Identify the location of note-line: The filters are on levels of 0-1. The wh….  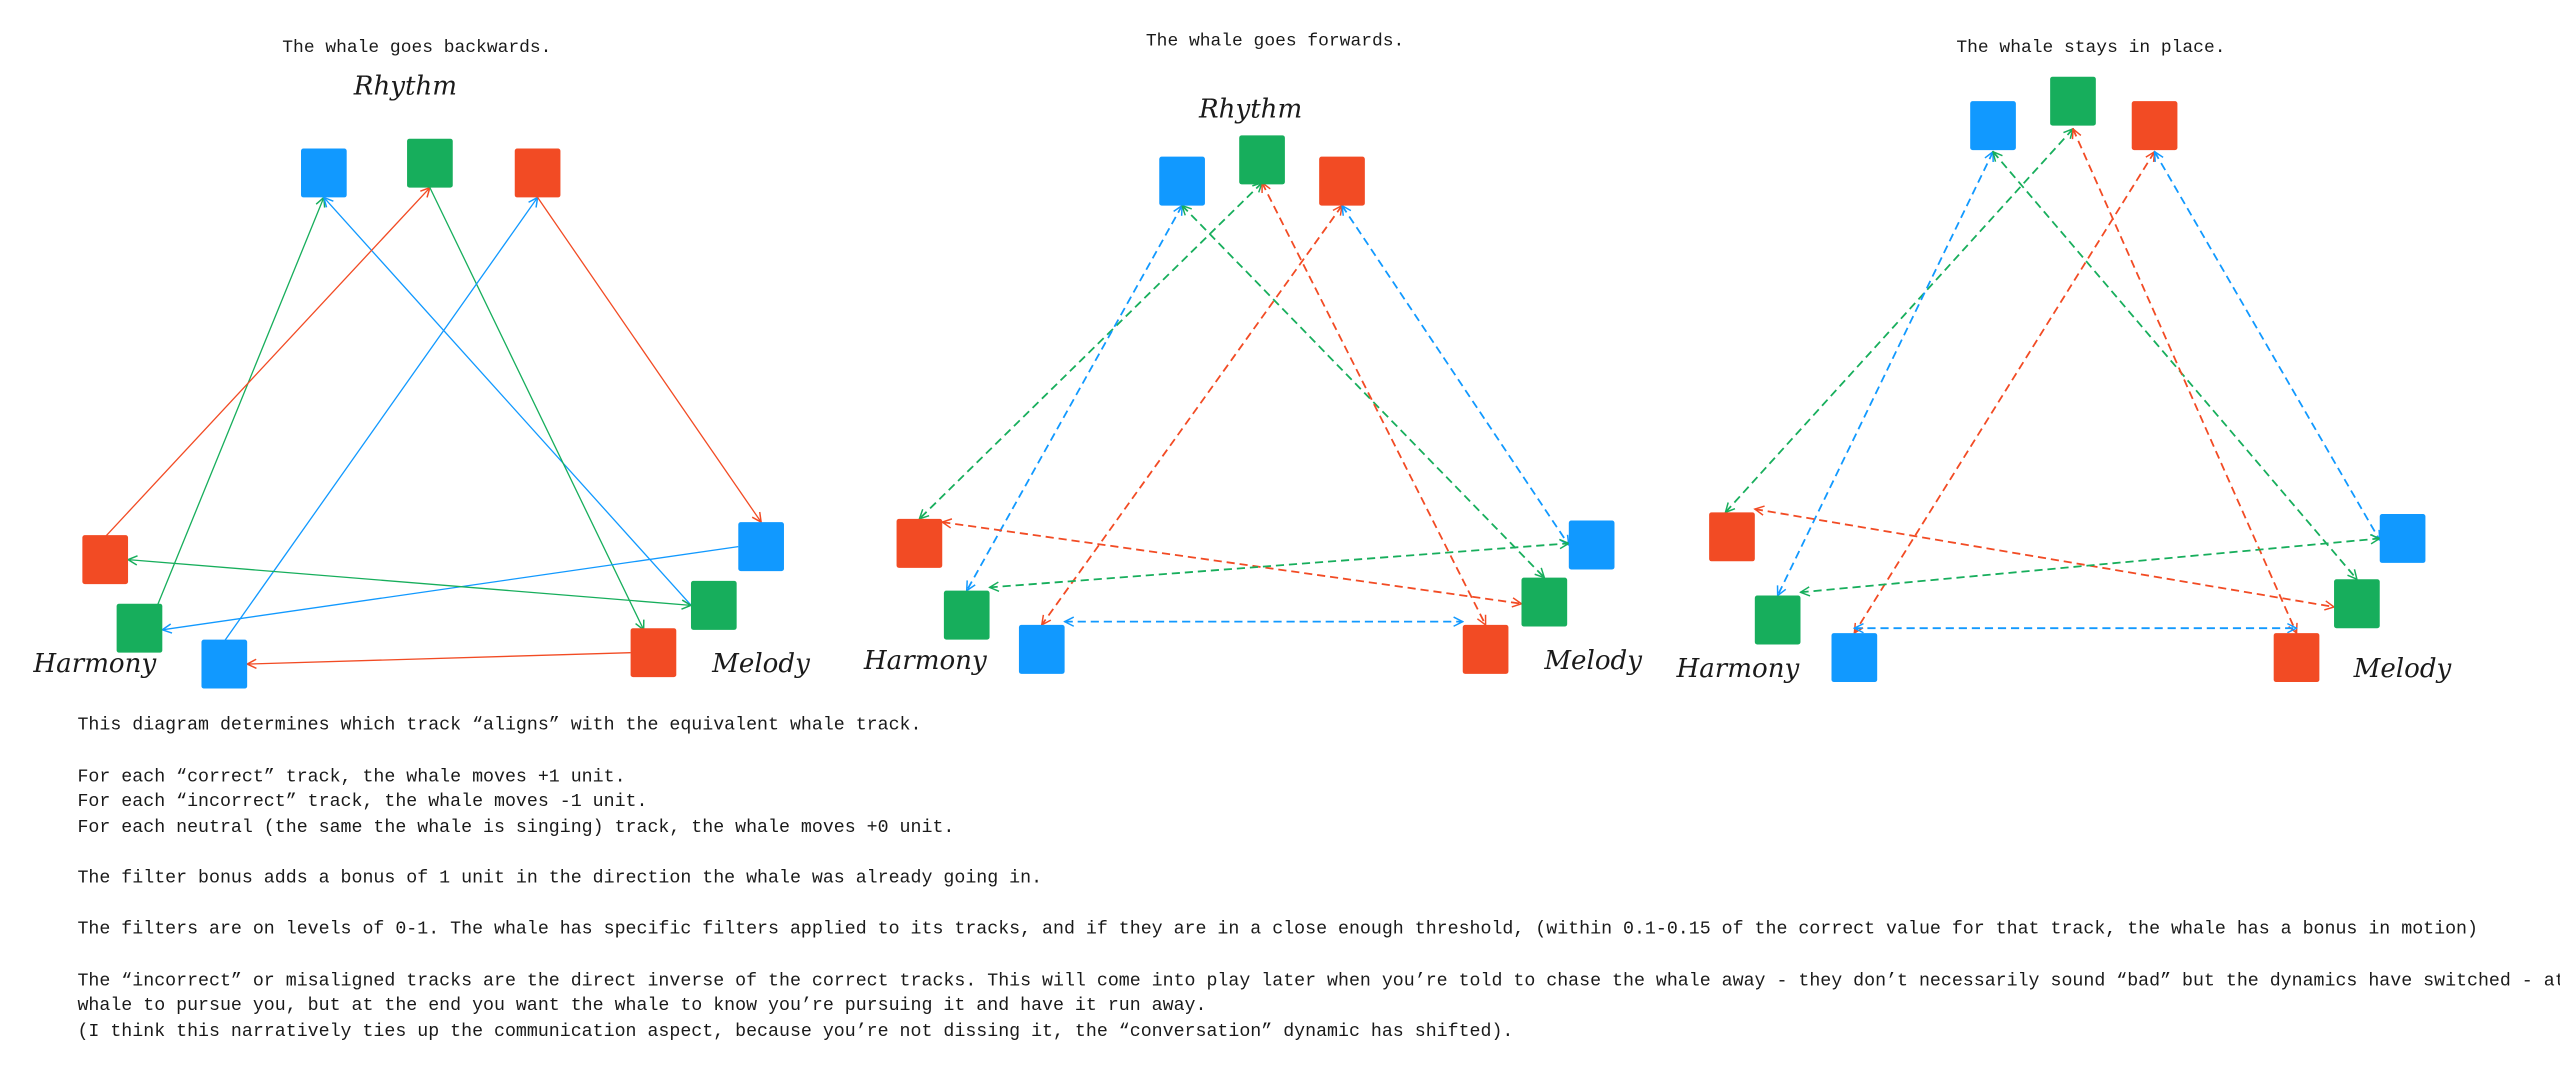
(1277, 929).